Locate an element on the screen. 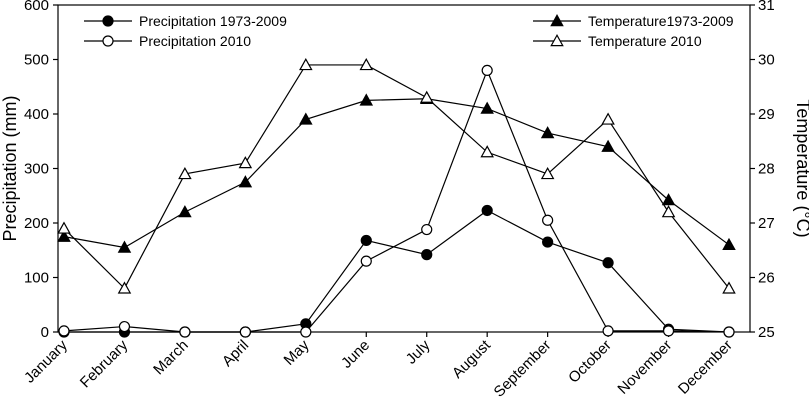 The image size is (809, 414). x-tick-label: December is located at coordinates (705, 367).